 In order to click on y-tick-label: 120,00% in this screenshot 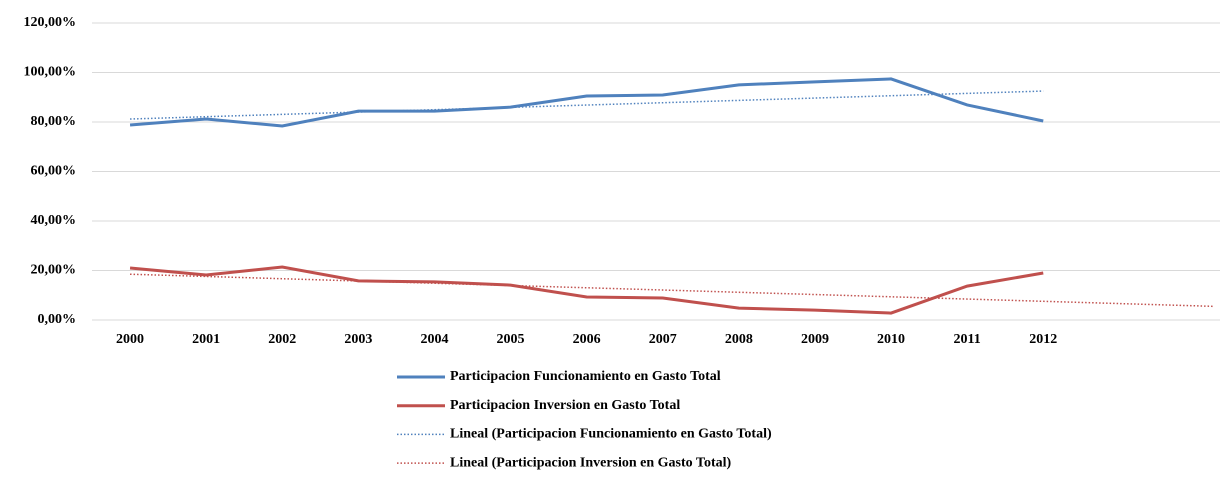, I will do `click(50, 22)`.